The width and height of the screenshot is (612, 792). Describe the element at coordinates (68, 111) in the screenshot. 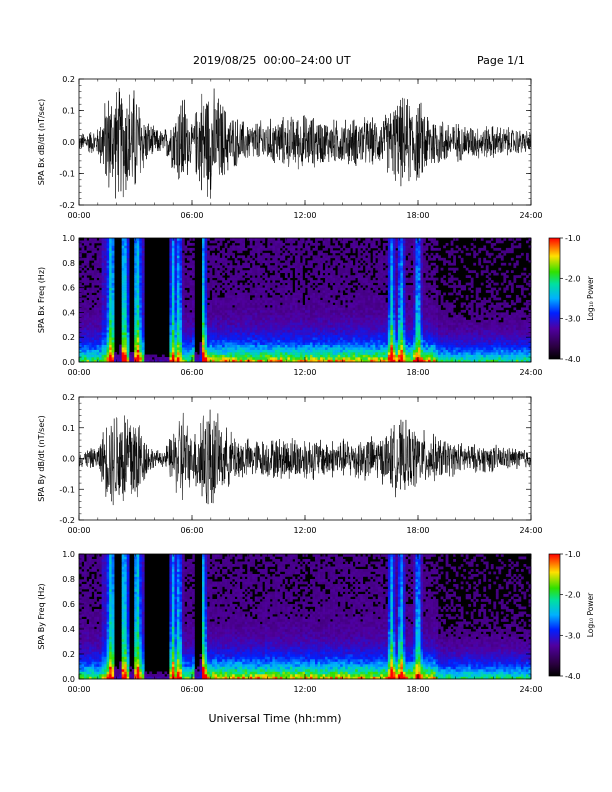

I see `panel-1-y-tick-label: 0.1` at that location.